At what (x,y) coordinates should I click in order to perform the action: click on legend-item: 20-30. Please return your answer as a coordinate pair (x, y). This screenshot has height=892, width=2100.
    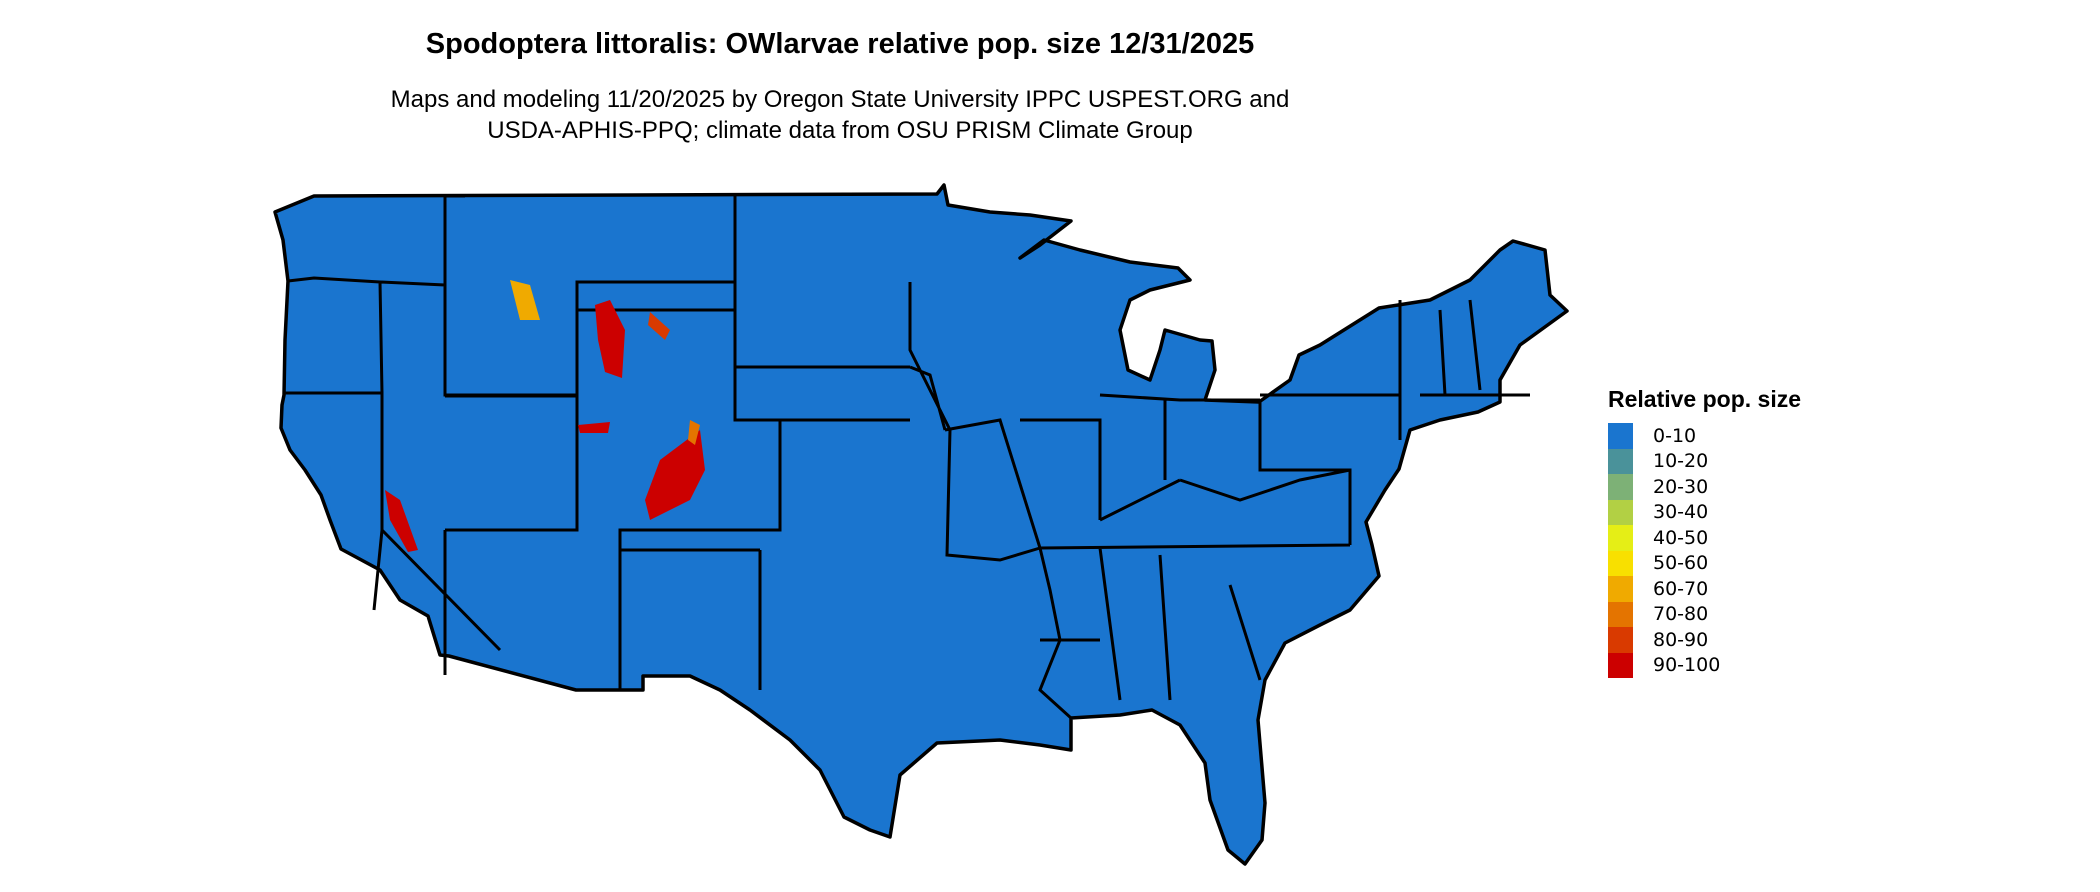
    Looking at the image, I should click on (1704, 487).